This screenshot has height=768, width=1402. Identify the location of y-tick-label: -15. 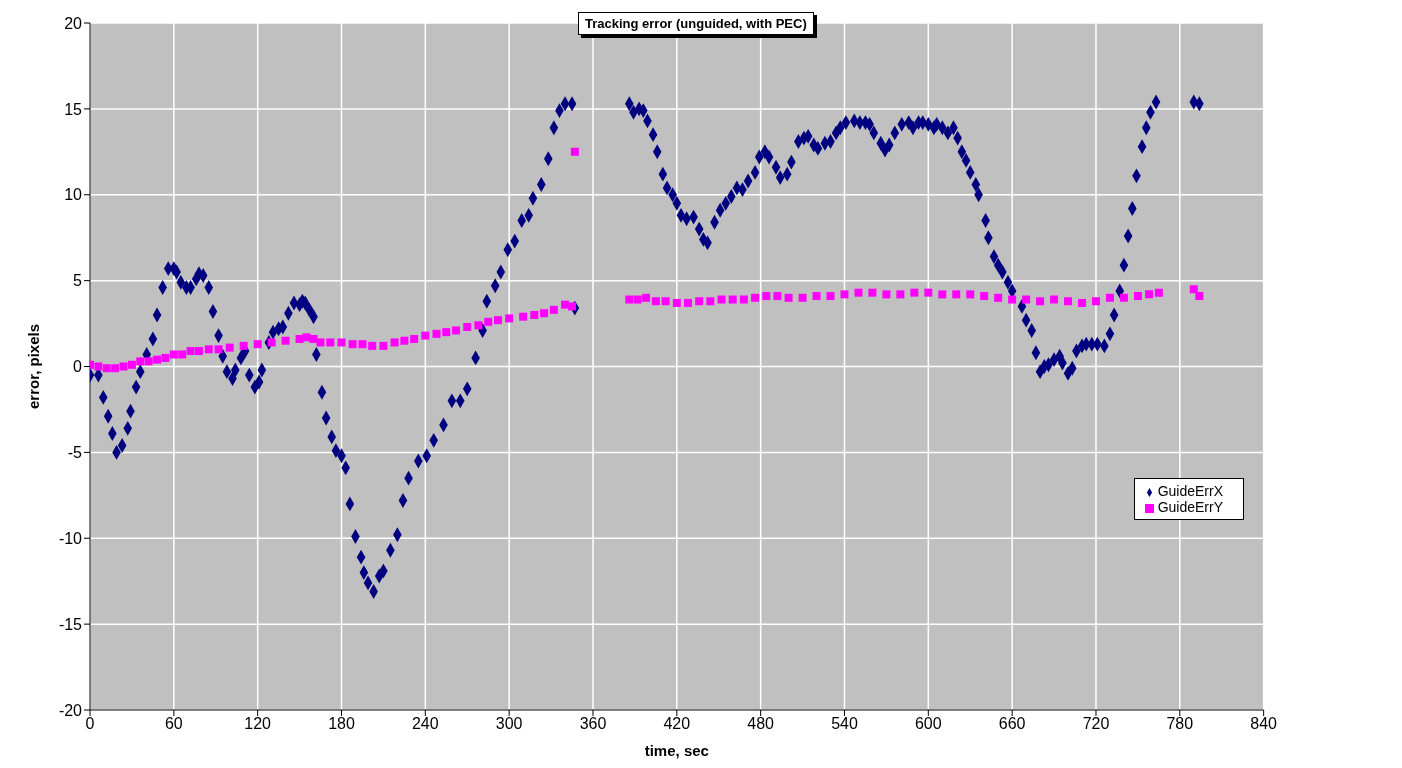
(70, 624).